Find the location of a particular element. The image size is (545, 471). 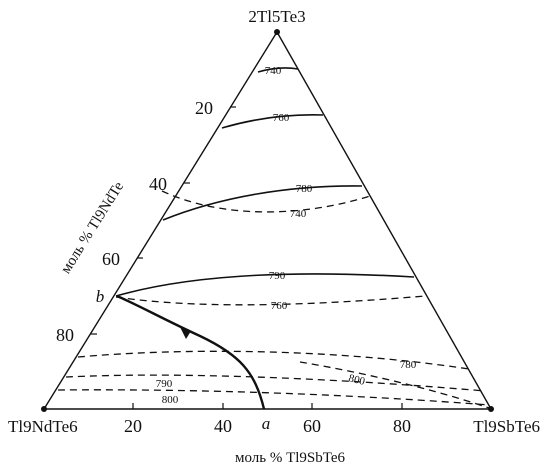

point-label-b: b is located at coordinates (100, 296).